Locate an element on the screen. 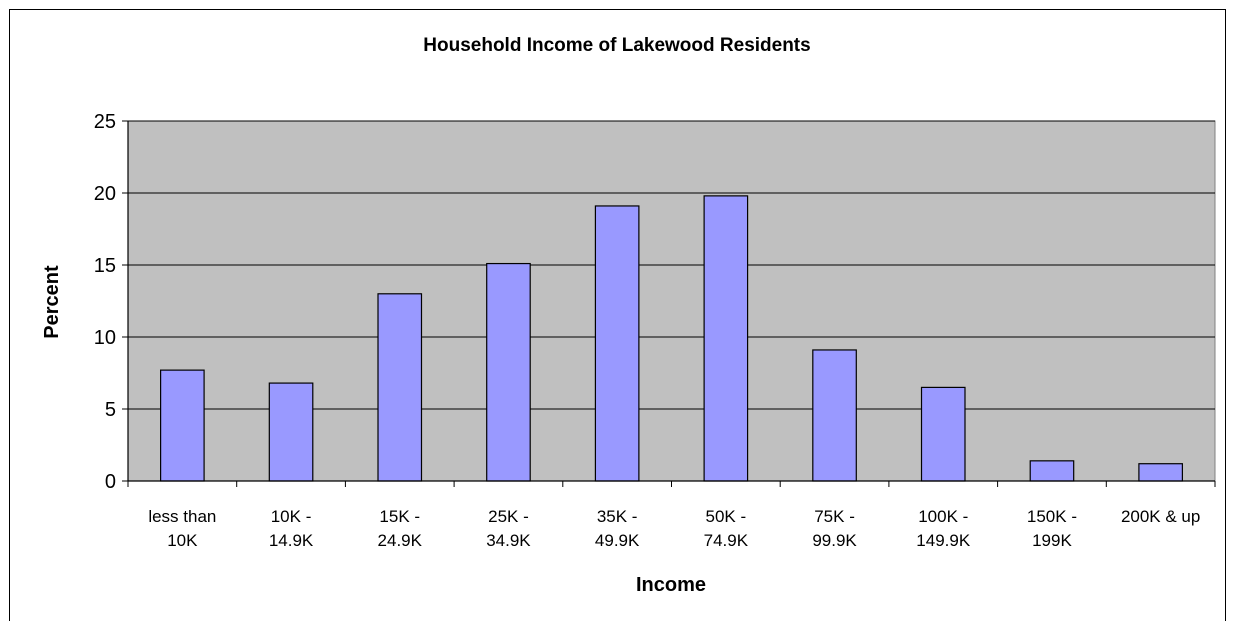  x-tick-label: 10K -14.9K is located at coordinates (291, 528).